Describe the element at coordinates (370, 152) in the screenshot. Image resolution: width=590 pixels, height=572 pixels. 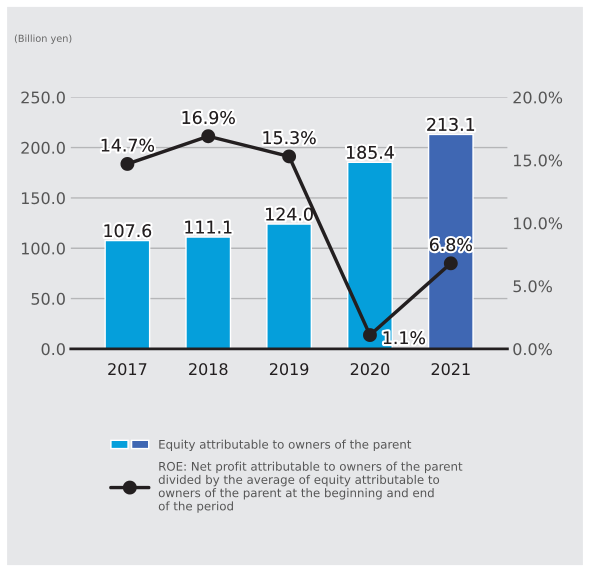
I see `data-label: 185.4` at that location.